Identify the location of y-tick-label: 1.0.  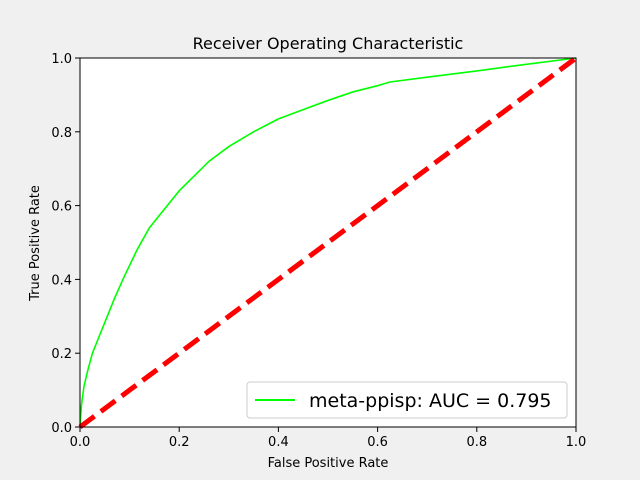
(61, 59).